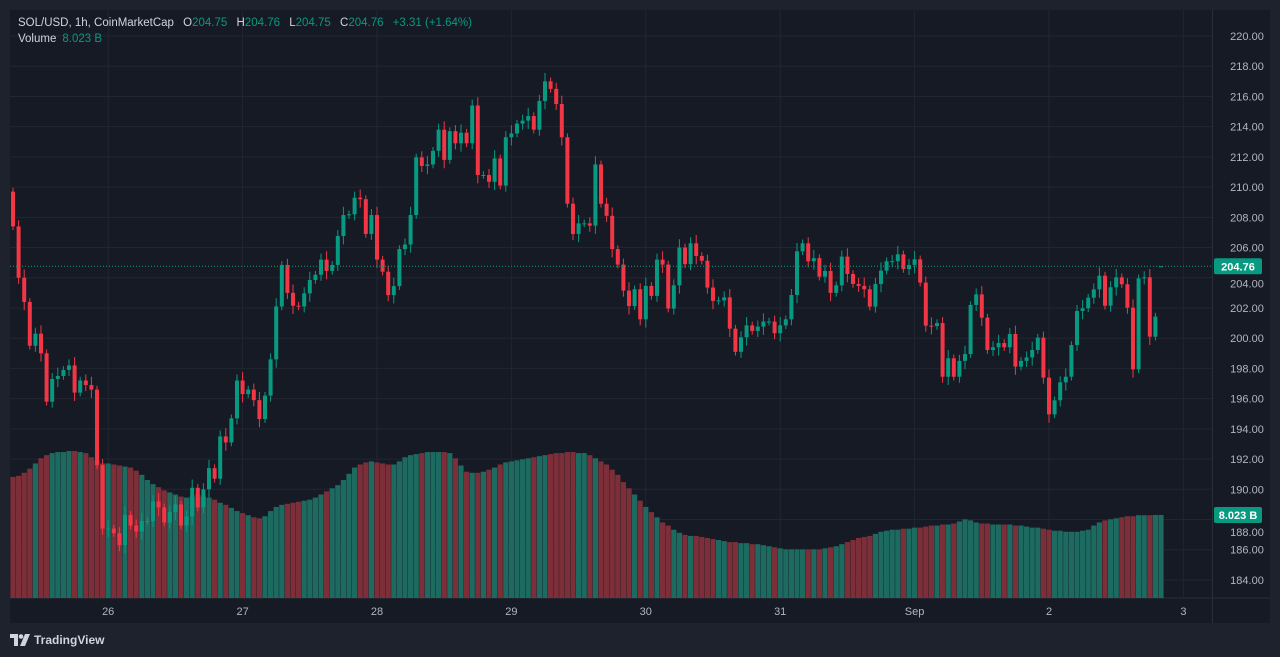 Image resolution: width=1280 pixels, height=657 pixels. I want to click on price-tick-label: 202.00, so click(1247, 309).